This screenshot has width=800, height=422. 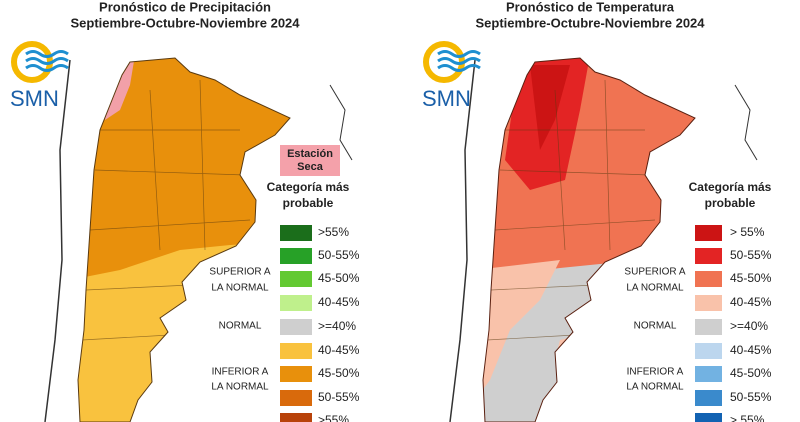 I want to click on dry-season-swatch, so click(x=310, y=160).